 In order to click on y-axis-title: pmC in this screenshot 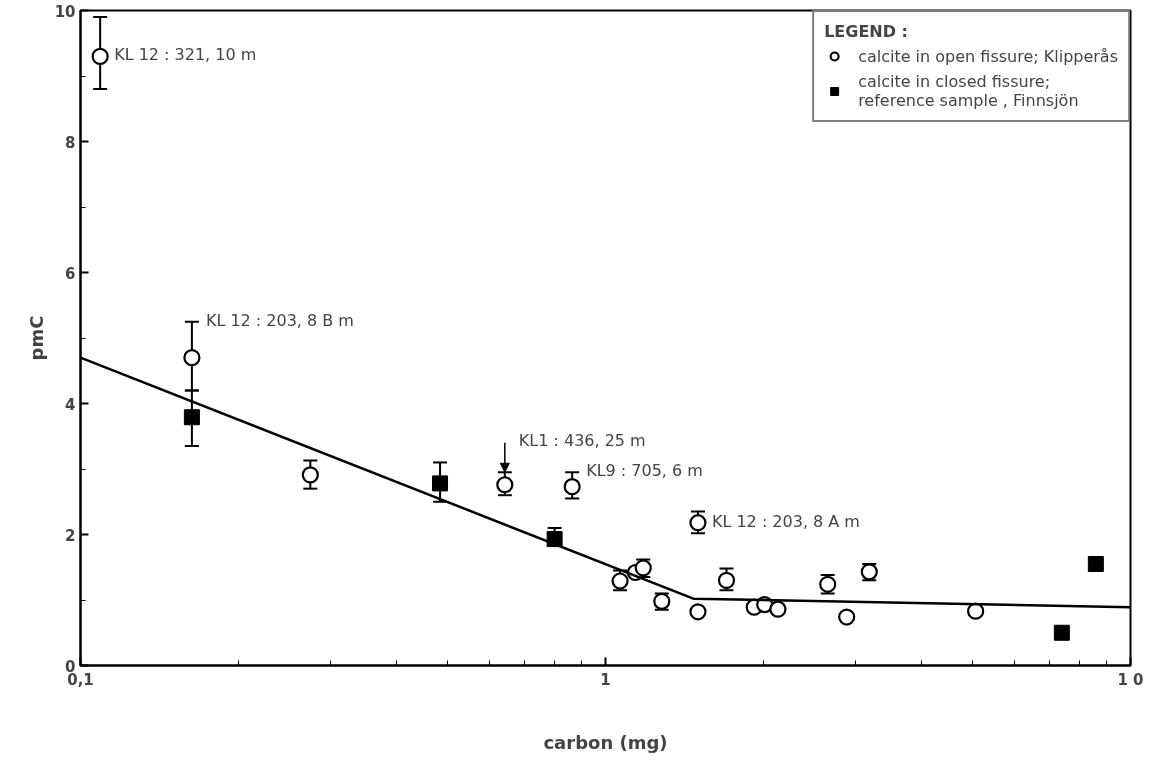, I will do `click(36, 338)`.